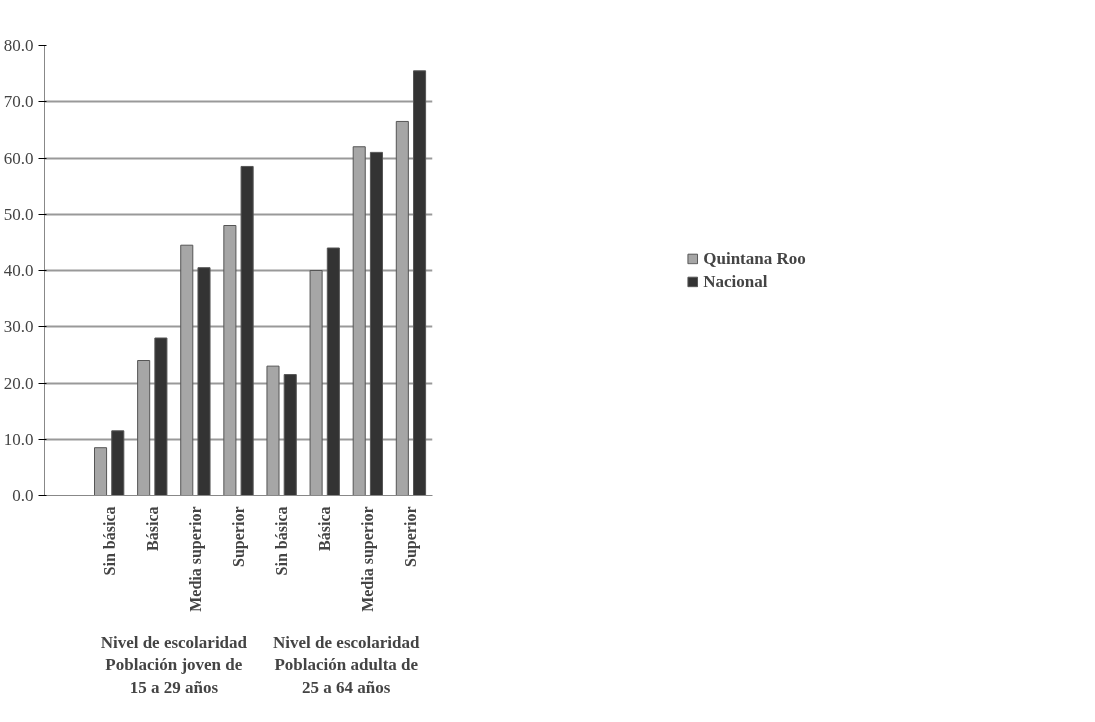 This screenshot has height=722, width=1095. Describe the element at coordinates (735, 281) in the screenshot. I see `legend-label: Nacional` at that location.